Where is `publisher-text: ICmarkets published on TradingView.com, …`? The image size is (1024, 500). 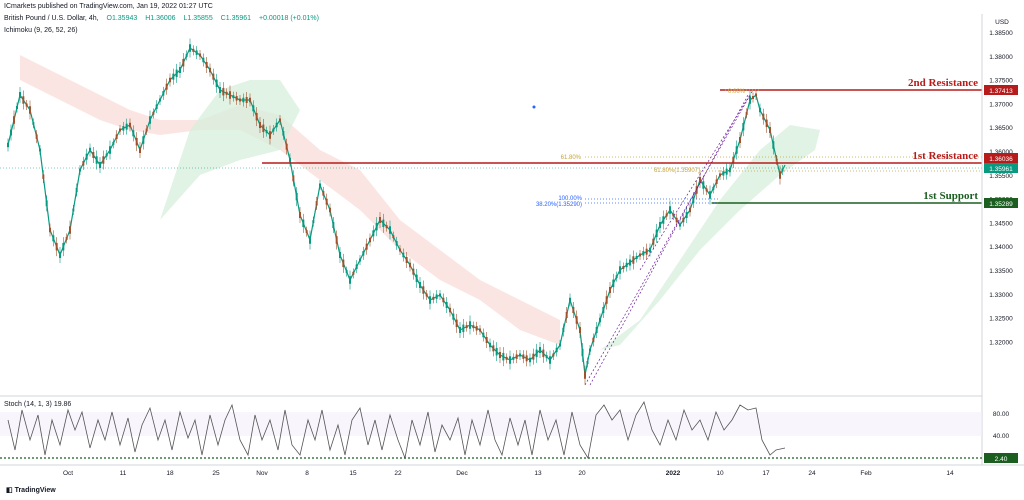 publisher-text: ICmarkets published on TradingView.com, … is located at coordinates (108, 6).